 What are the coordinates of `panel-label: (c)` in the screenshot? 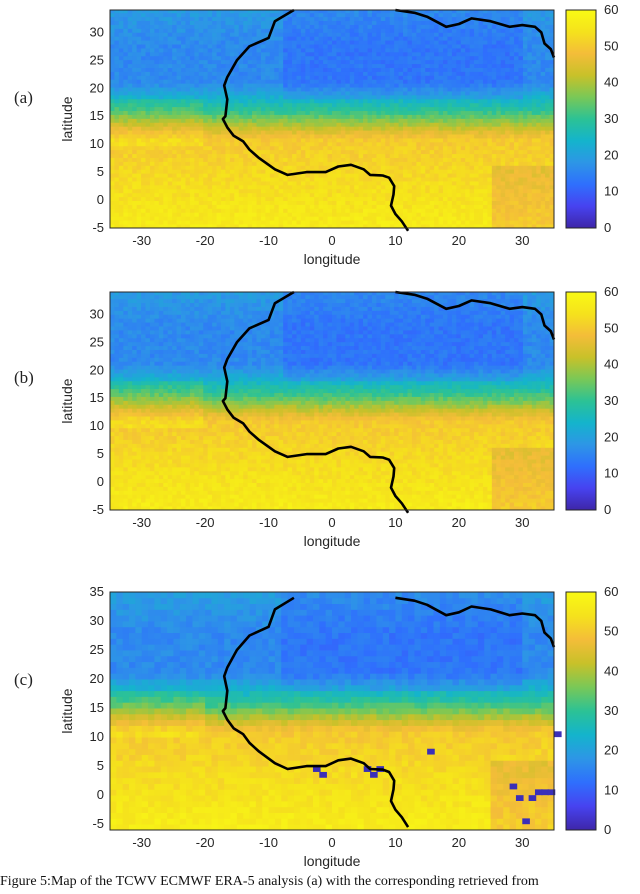 It's located at (23, 679).